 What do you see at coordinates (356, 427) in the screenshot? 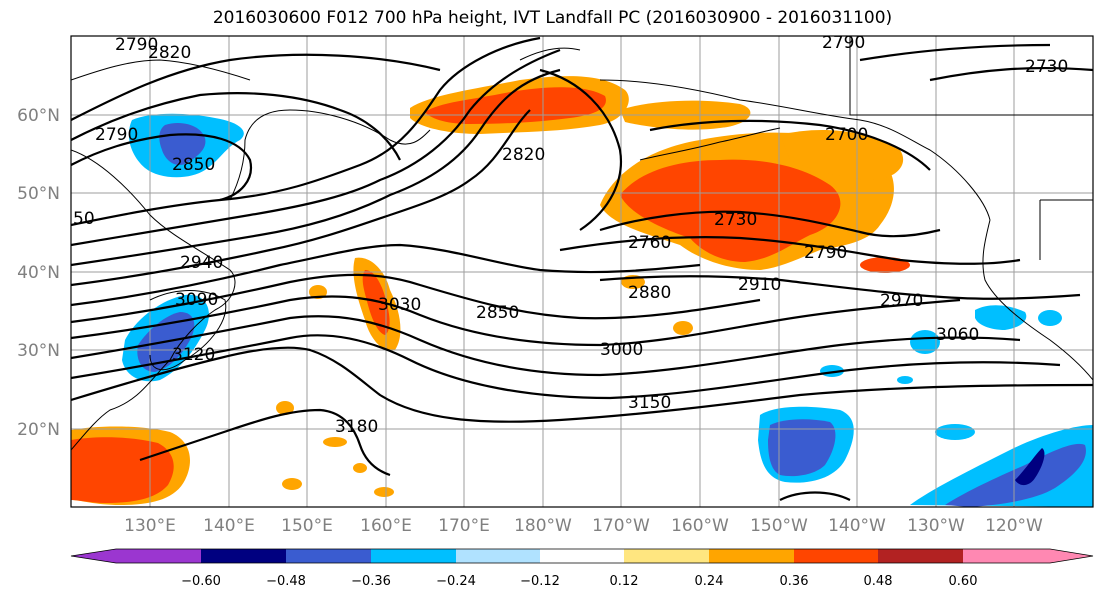
I see `contour-label: 3180` at bounding box center [356, 427].